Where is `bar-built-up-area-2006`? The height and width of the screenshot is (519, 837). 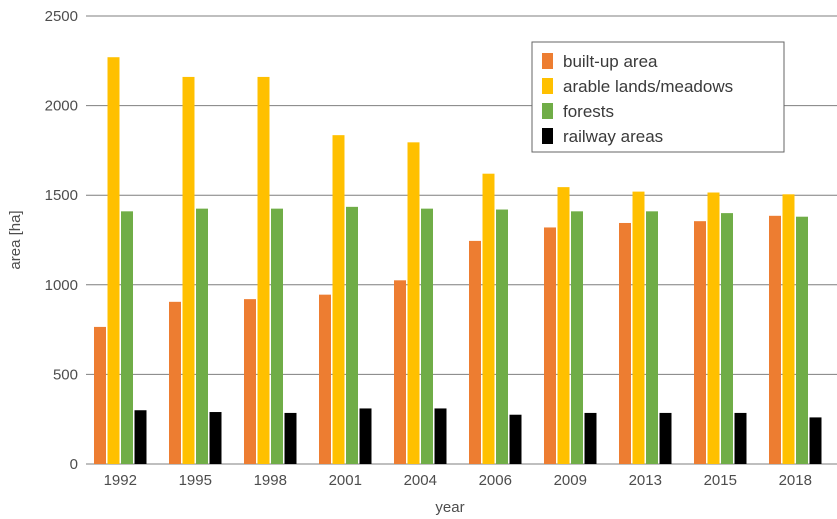 bar-built-up-area-2006 is located at coordinates (475, 352).